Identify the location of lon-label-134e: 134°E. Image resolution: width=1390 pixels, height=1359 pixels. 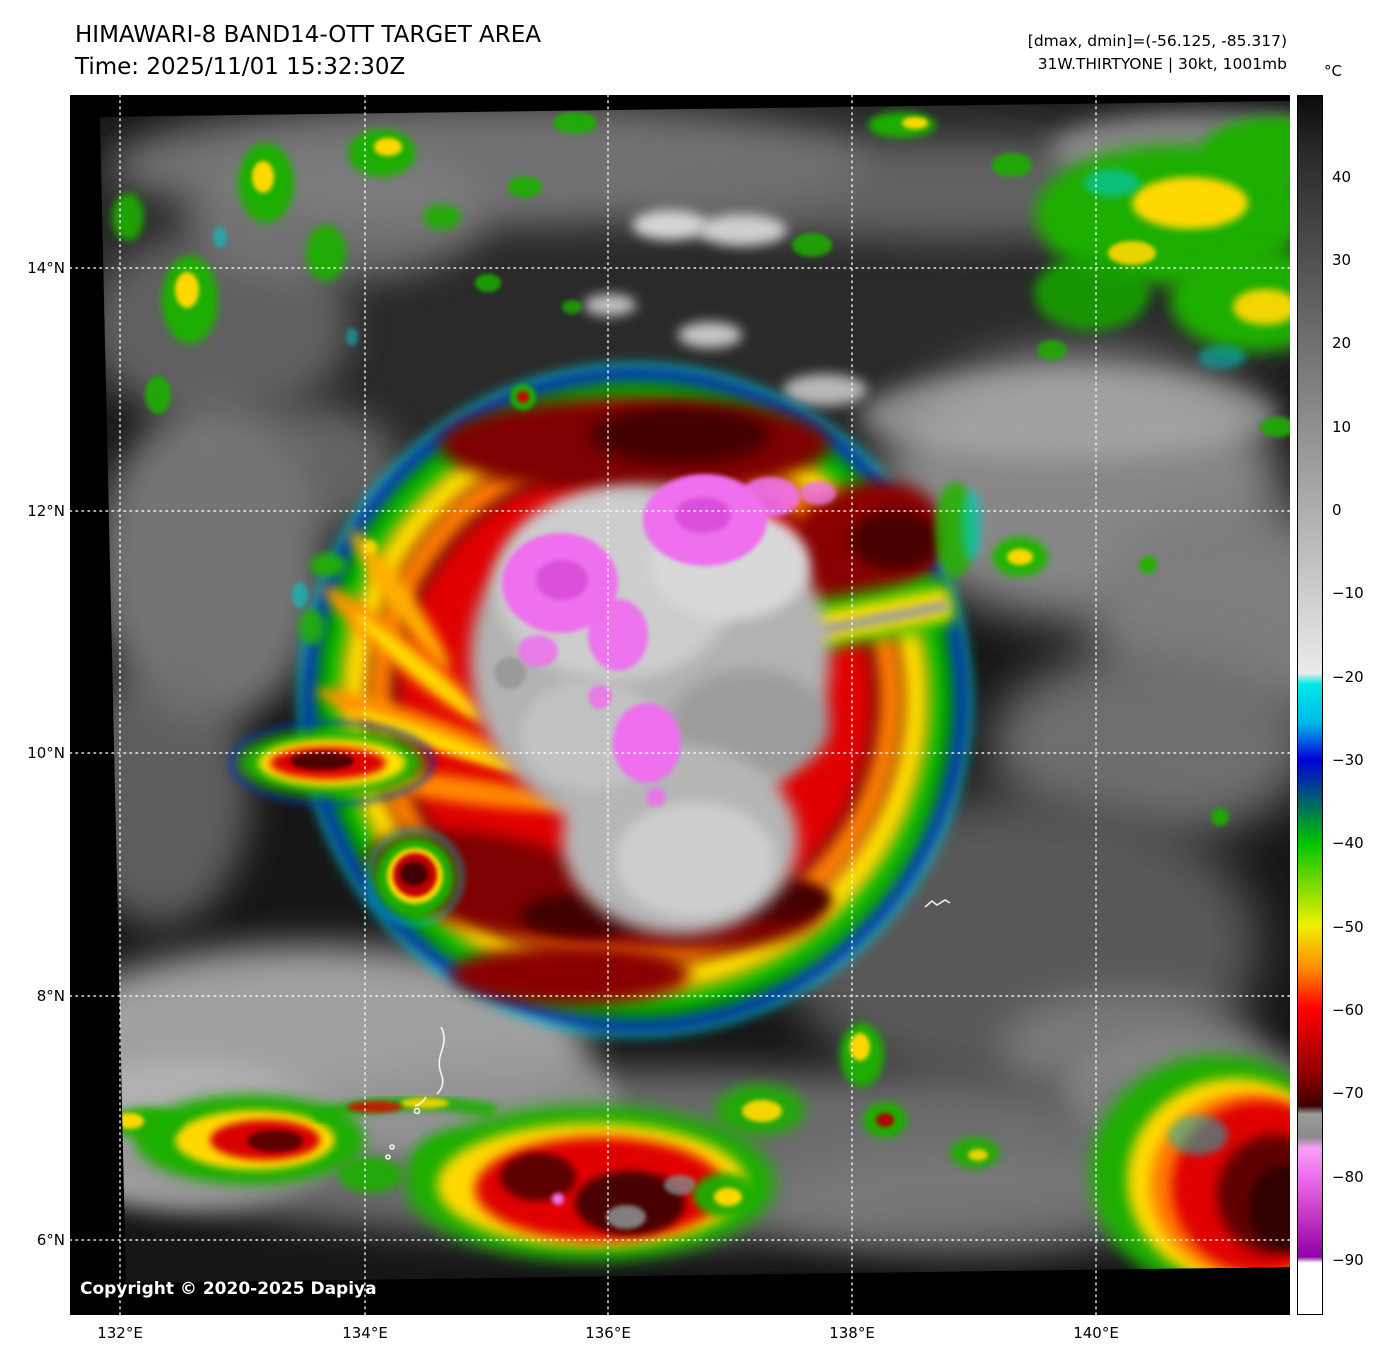
(365, 1333).